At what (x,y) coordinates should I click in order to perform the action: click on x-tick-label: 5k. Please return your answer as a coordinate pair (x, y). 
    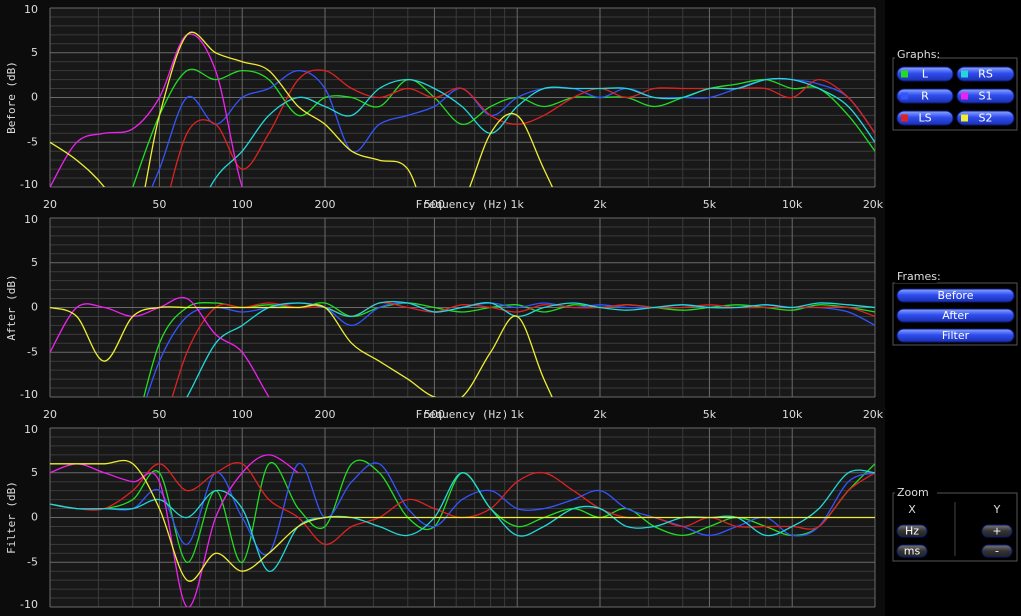
    Looking at the image, I should click on (710, 204).